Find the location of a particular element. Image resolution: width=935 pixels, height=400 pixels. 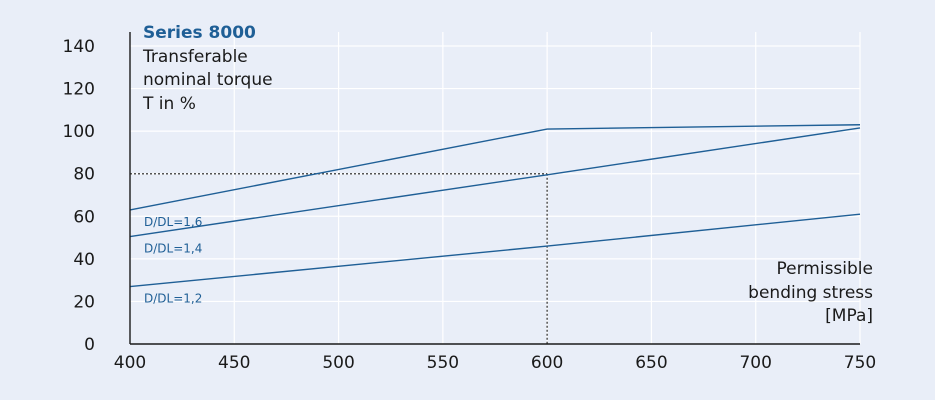

y-tick-label: 40 is located at coordinates (84, 260).